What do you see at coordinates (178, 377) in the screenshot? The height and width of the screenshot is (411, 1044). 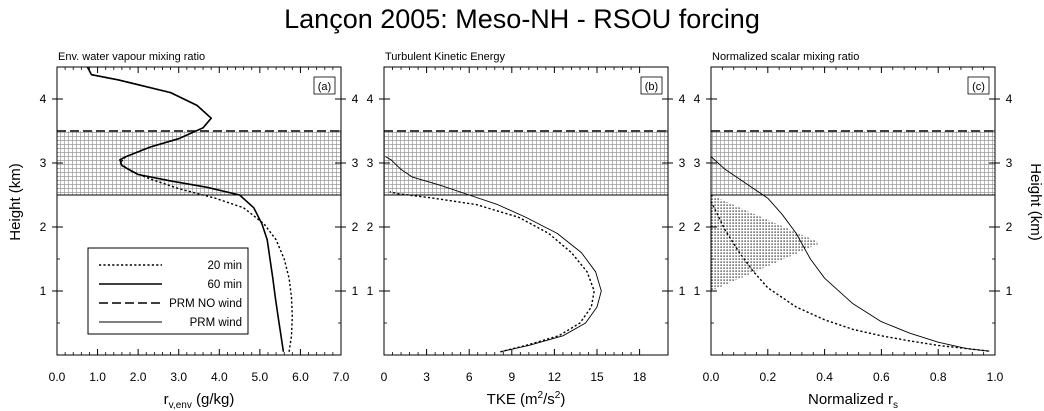 I see `x-tick-label: 3.0` at bounding box center [178, 377].